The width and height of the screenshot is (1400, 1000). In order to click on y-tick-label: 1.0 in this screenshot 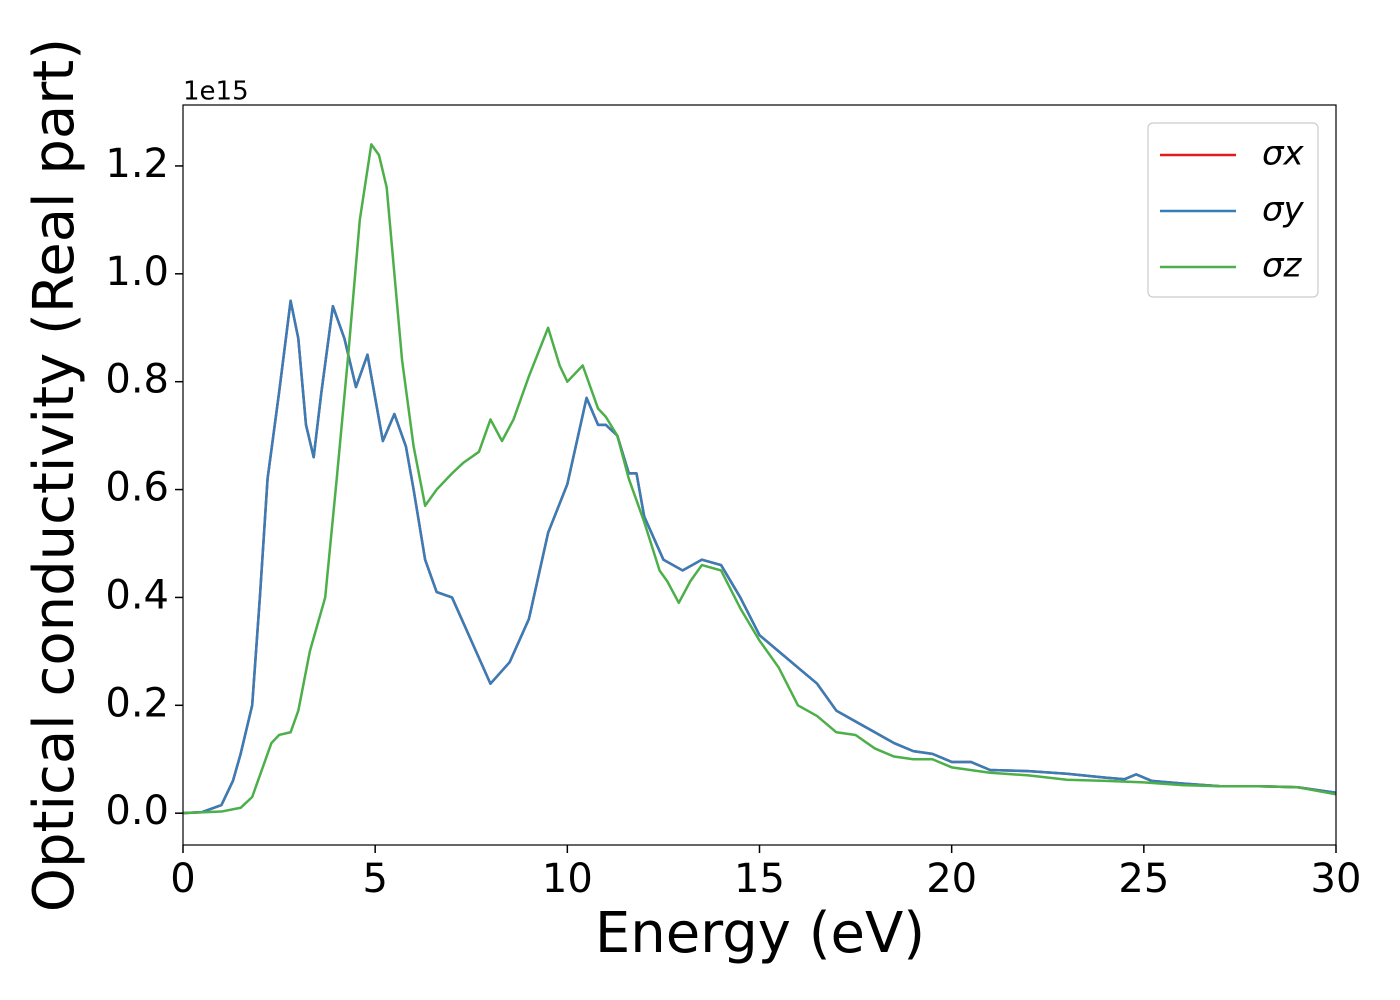, I will do `click(137, 272)`.